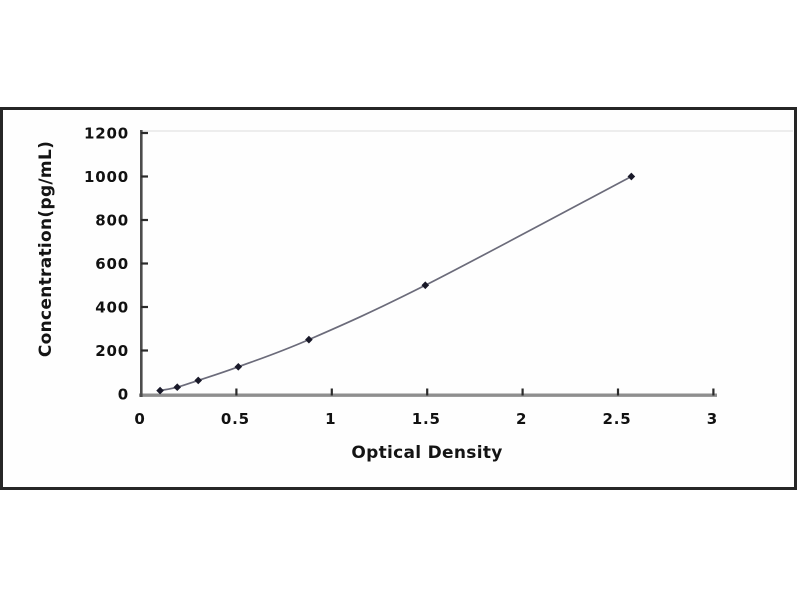 This screenshot has width=800, height=600. I want to click on x-tick-label: 2.5, so click(617, 419).